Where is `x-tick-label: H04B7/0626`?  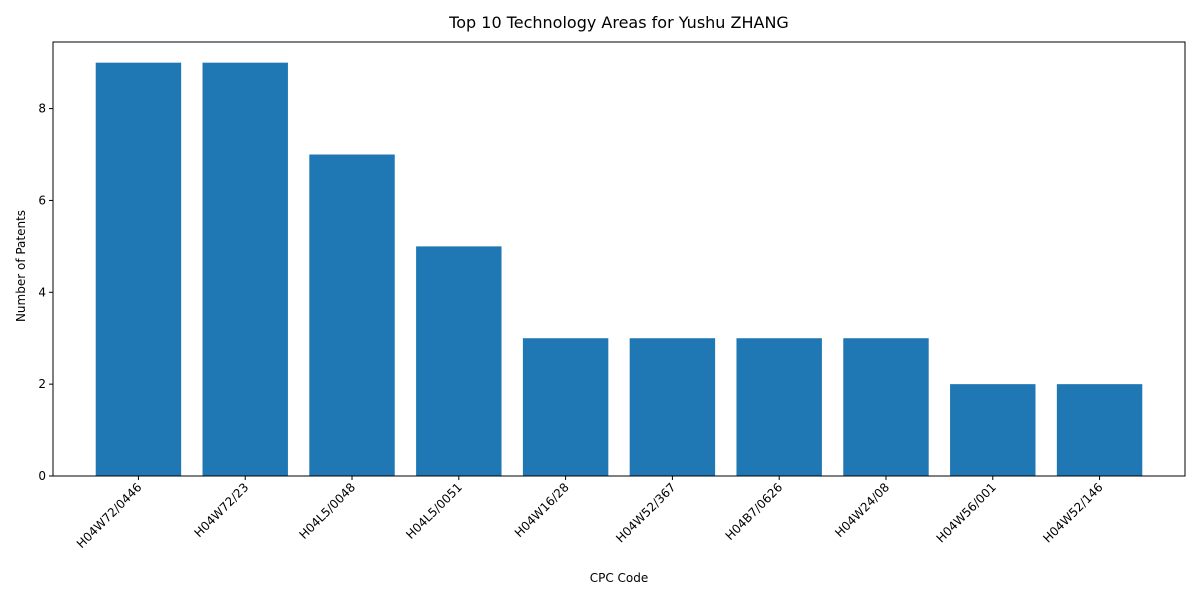 x-tick-label: H04B7/0626 is located at coordinates (754, 511).